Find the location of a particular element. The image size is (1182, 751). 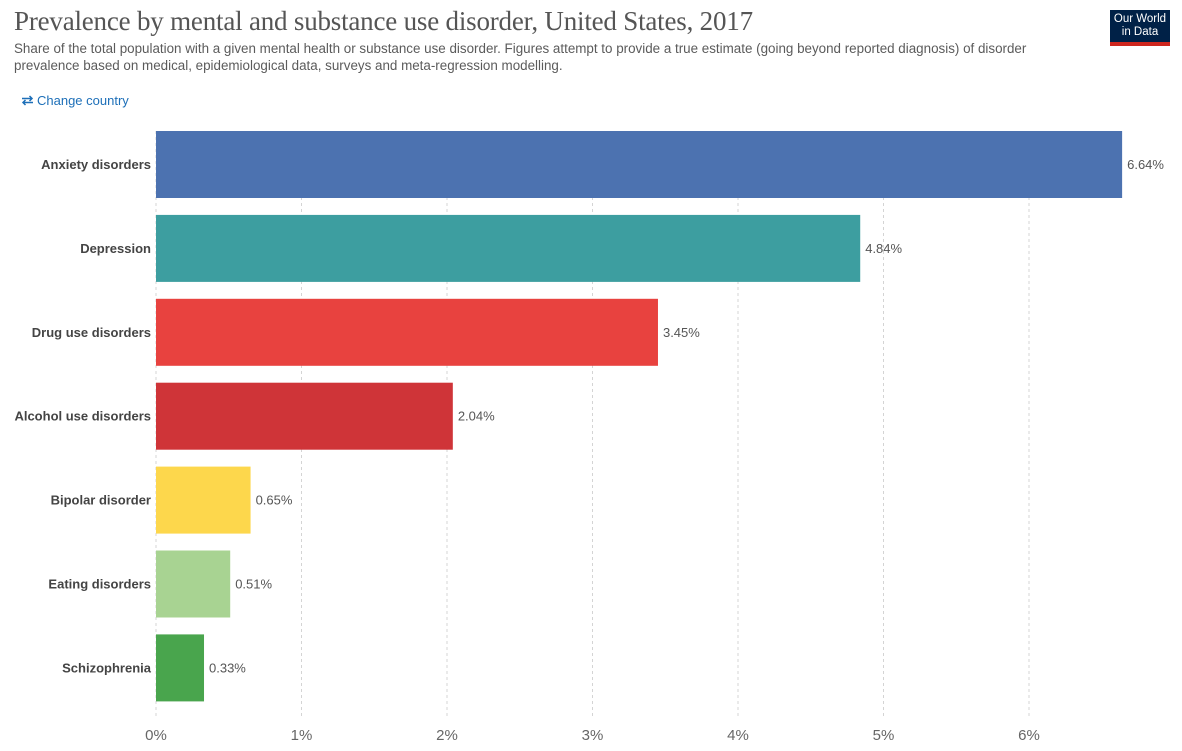

x-tick-label: 3% is located at coordinates (593, 735).